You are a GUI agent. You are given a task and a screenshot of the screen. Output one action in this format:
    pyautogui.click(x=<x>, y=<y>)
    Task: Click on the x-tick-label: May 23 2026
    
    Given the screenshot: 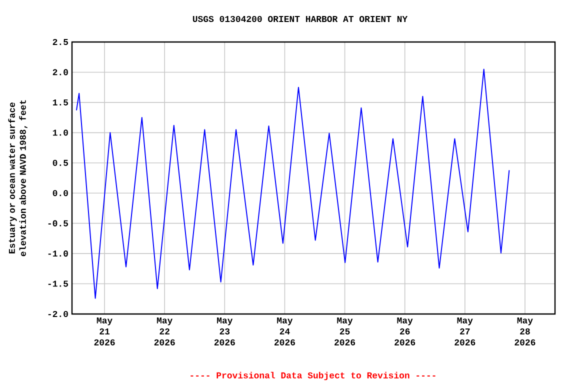 What is the action you would take?
    pyautogui.click(x=224, y=332)
    